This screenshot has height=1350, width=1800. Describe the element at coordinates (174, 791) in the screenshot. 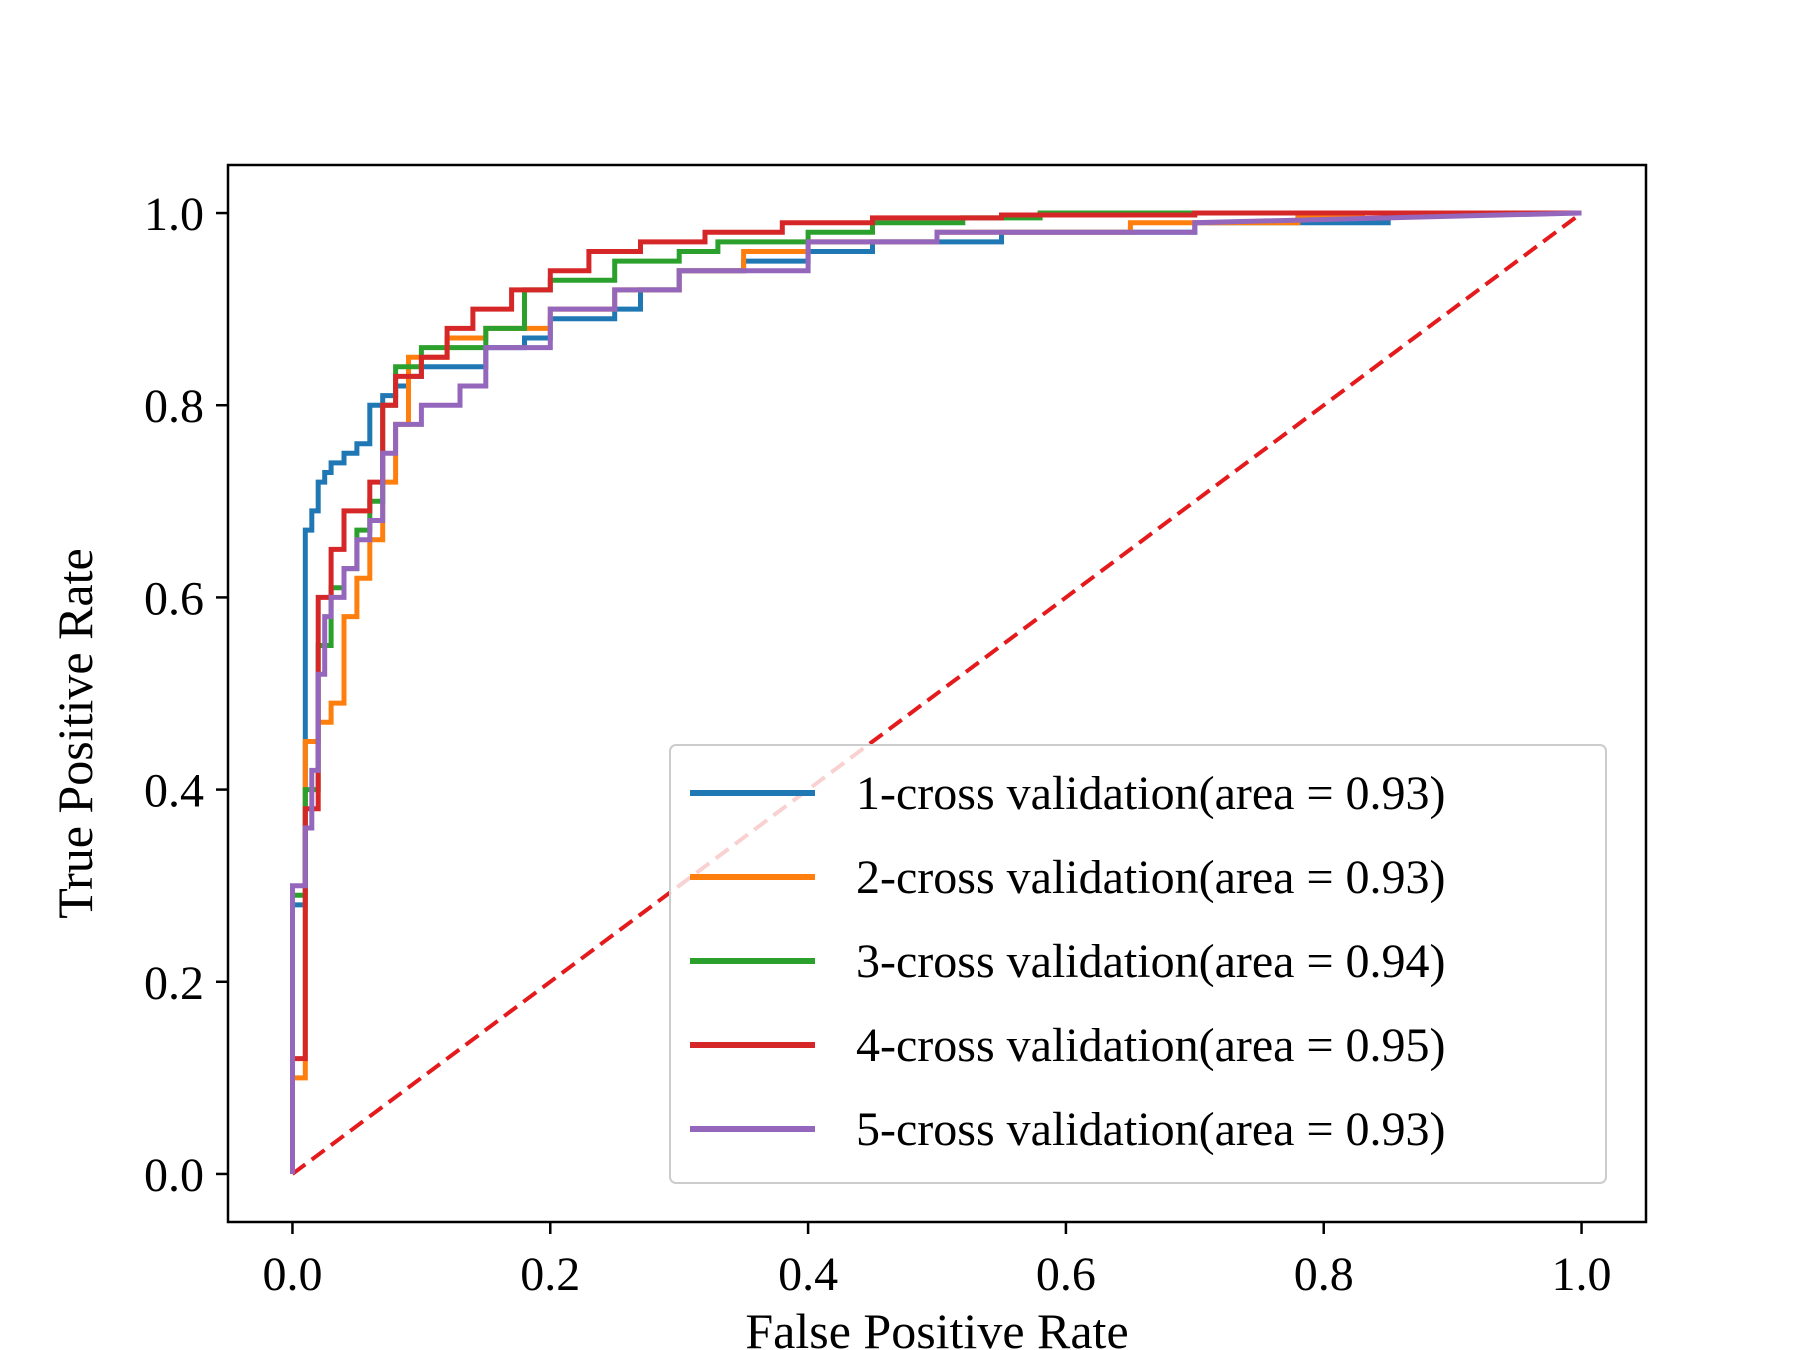

I see `y-tick-label: 0.4` at that location.